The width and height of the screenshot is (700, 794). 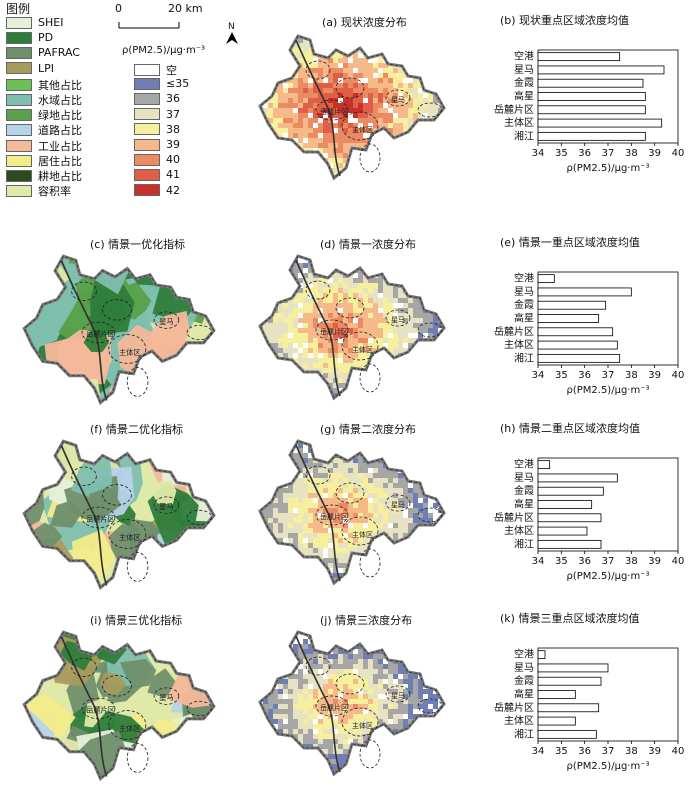 What do you see at coordinates (148, 18) in the screenshot?
I see `scale-bar` at bounding box center [148, 18].